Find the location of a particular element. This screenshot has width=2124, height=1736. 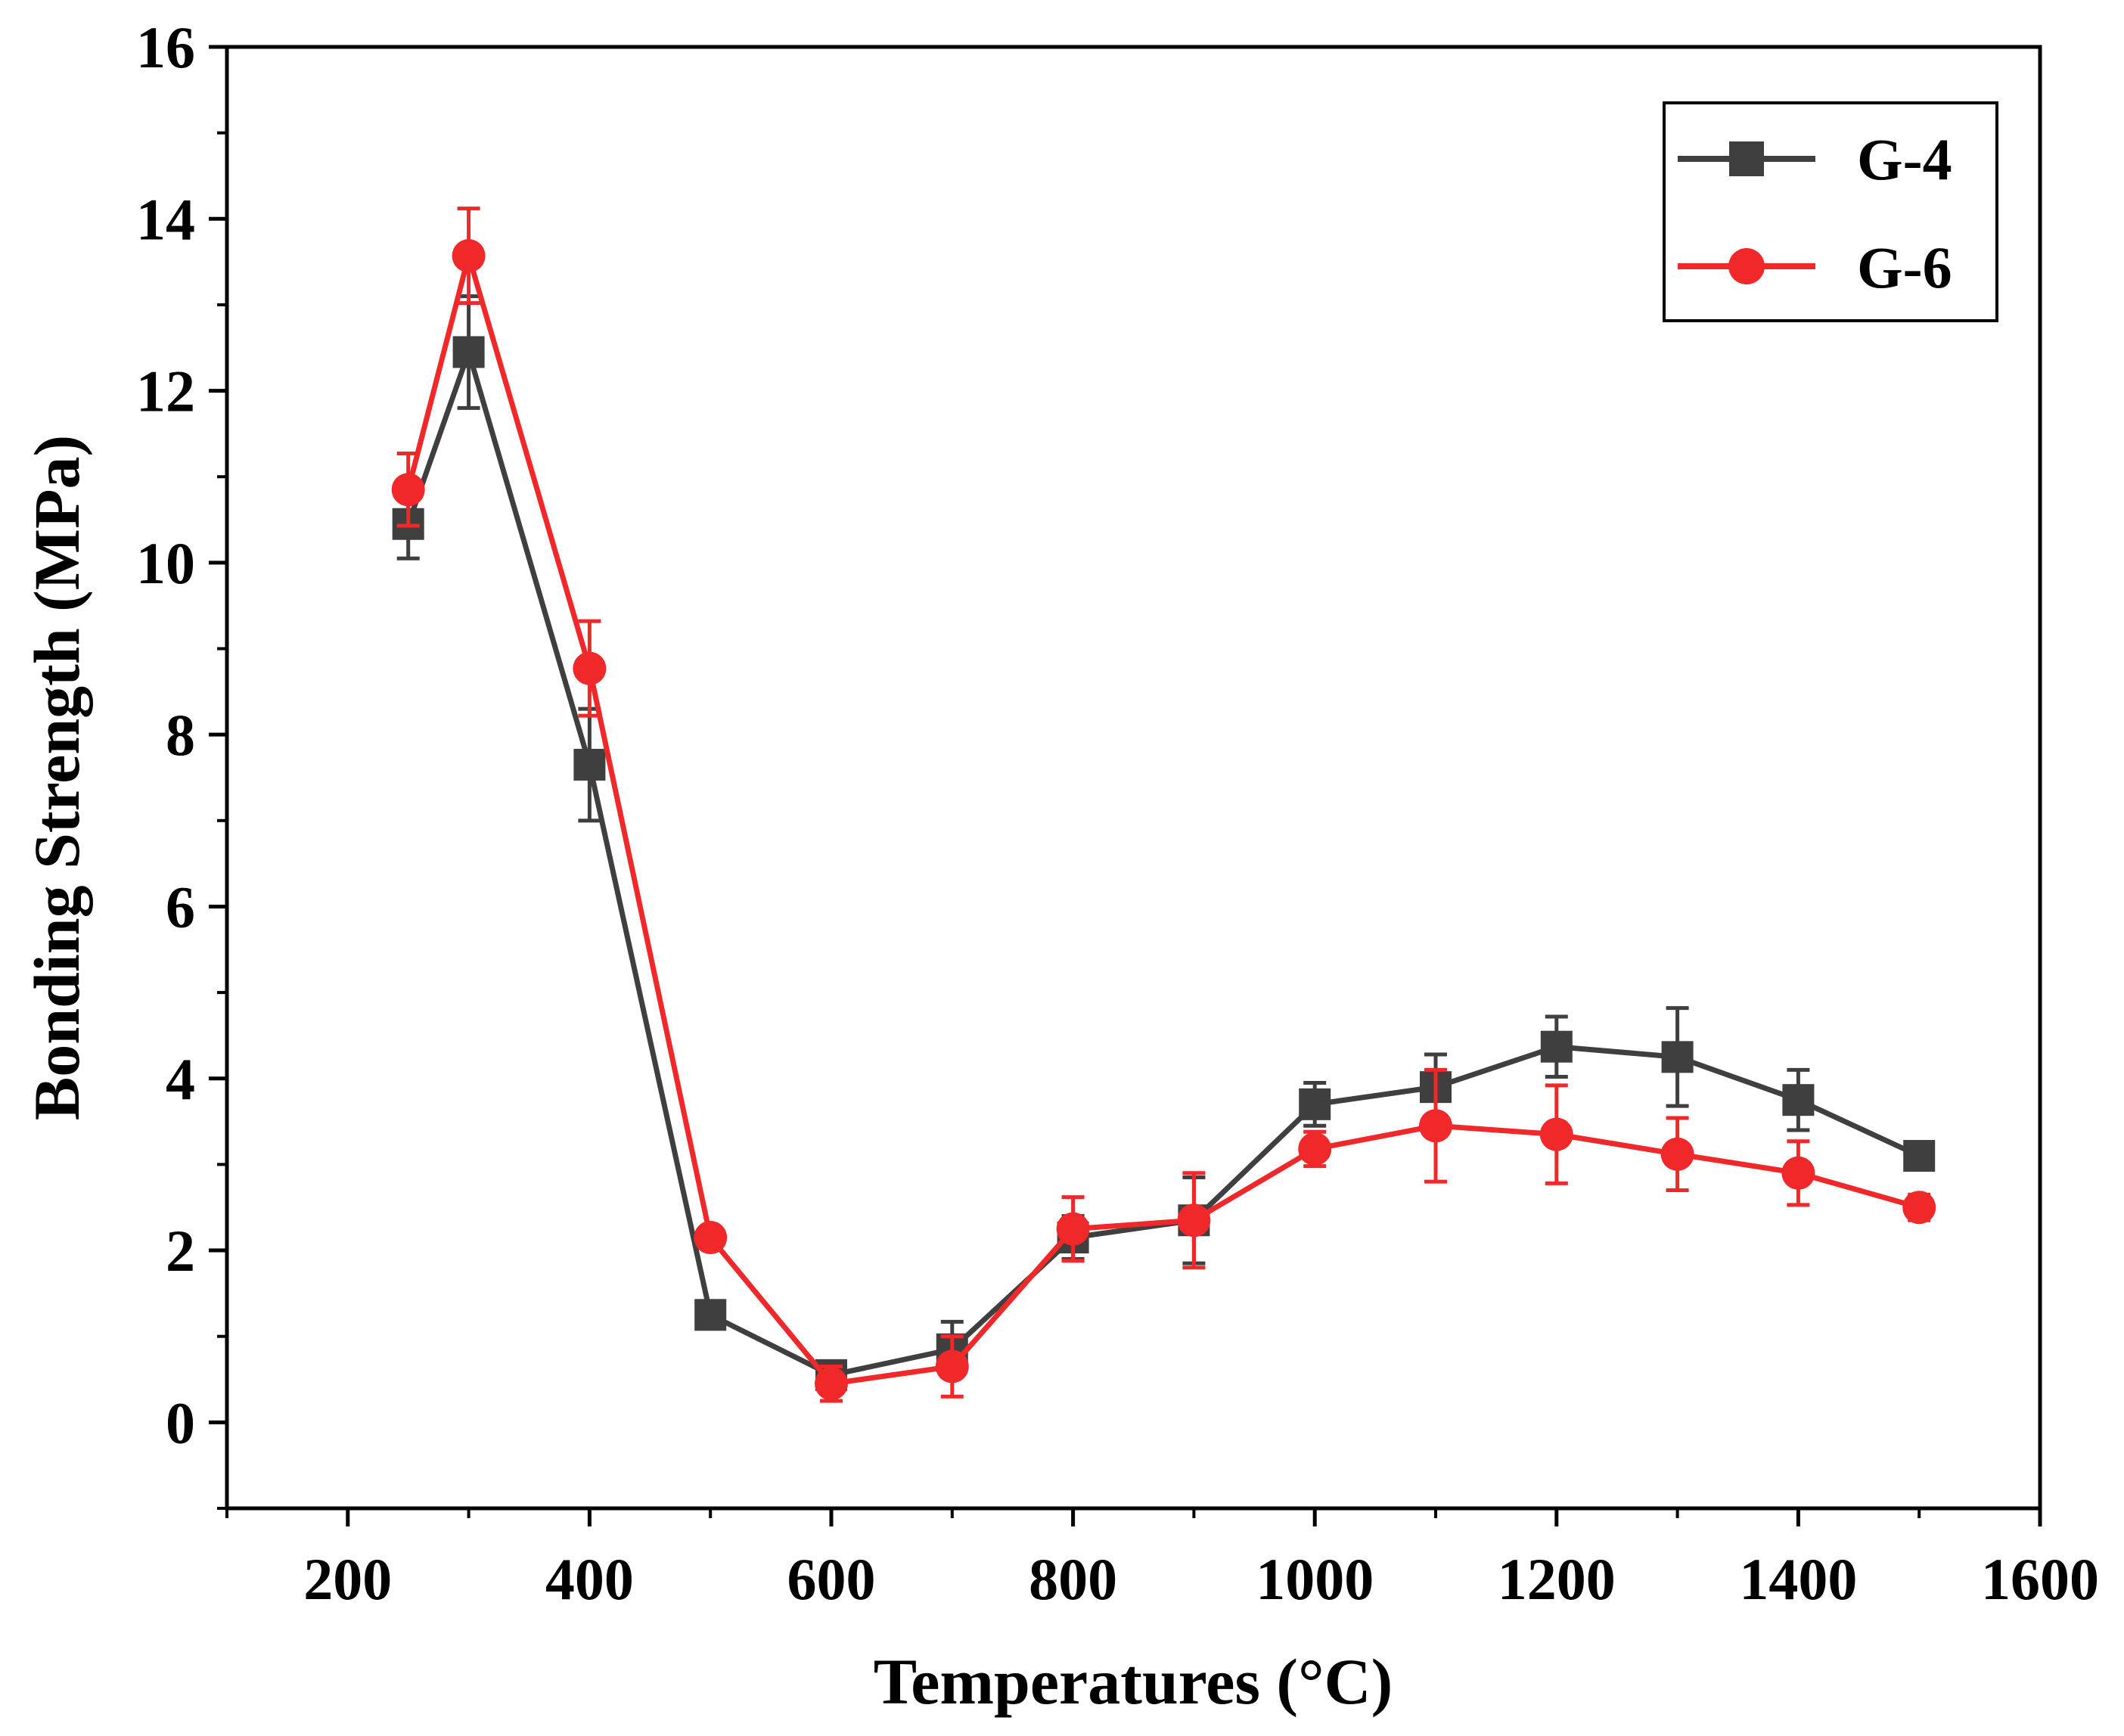

x-tick-label: 1400 is located at coordinates (1798, 1579).